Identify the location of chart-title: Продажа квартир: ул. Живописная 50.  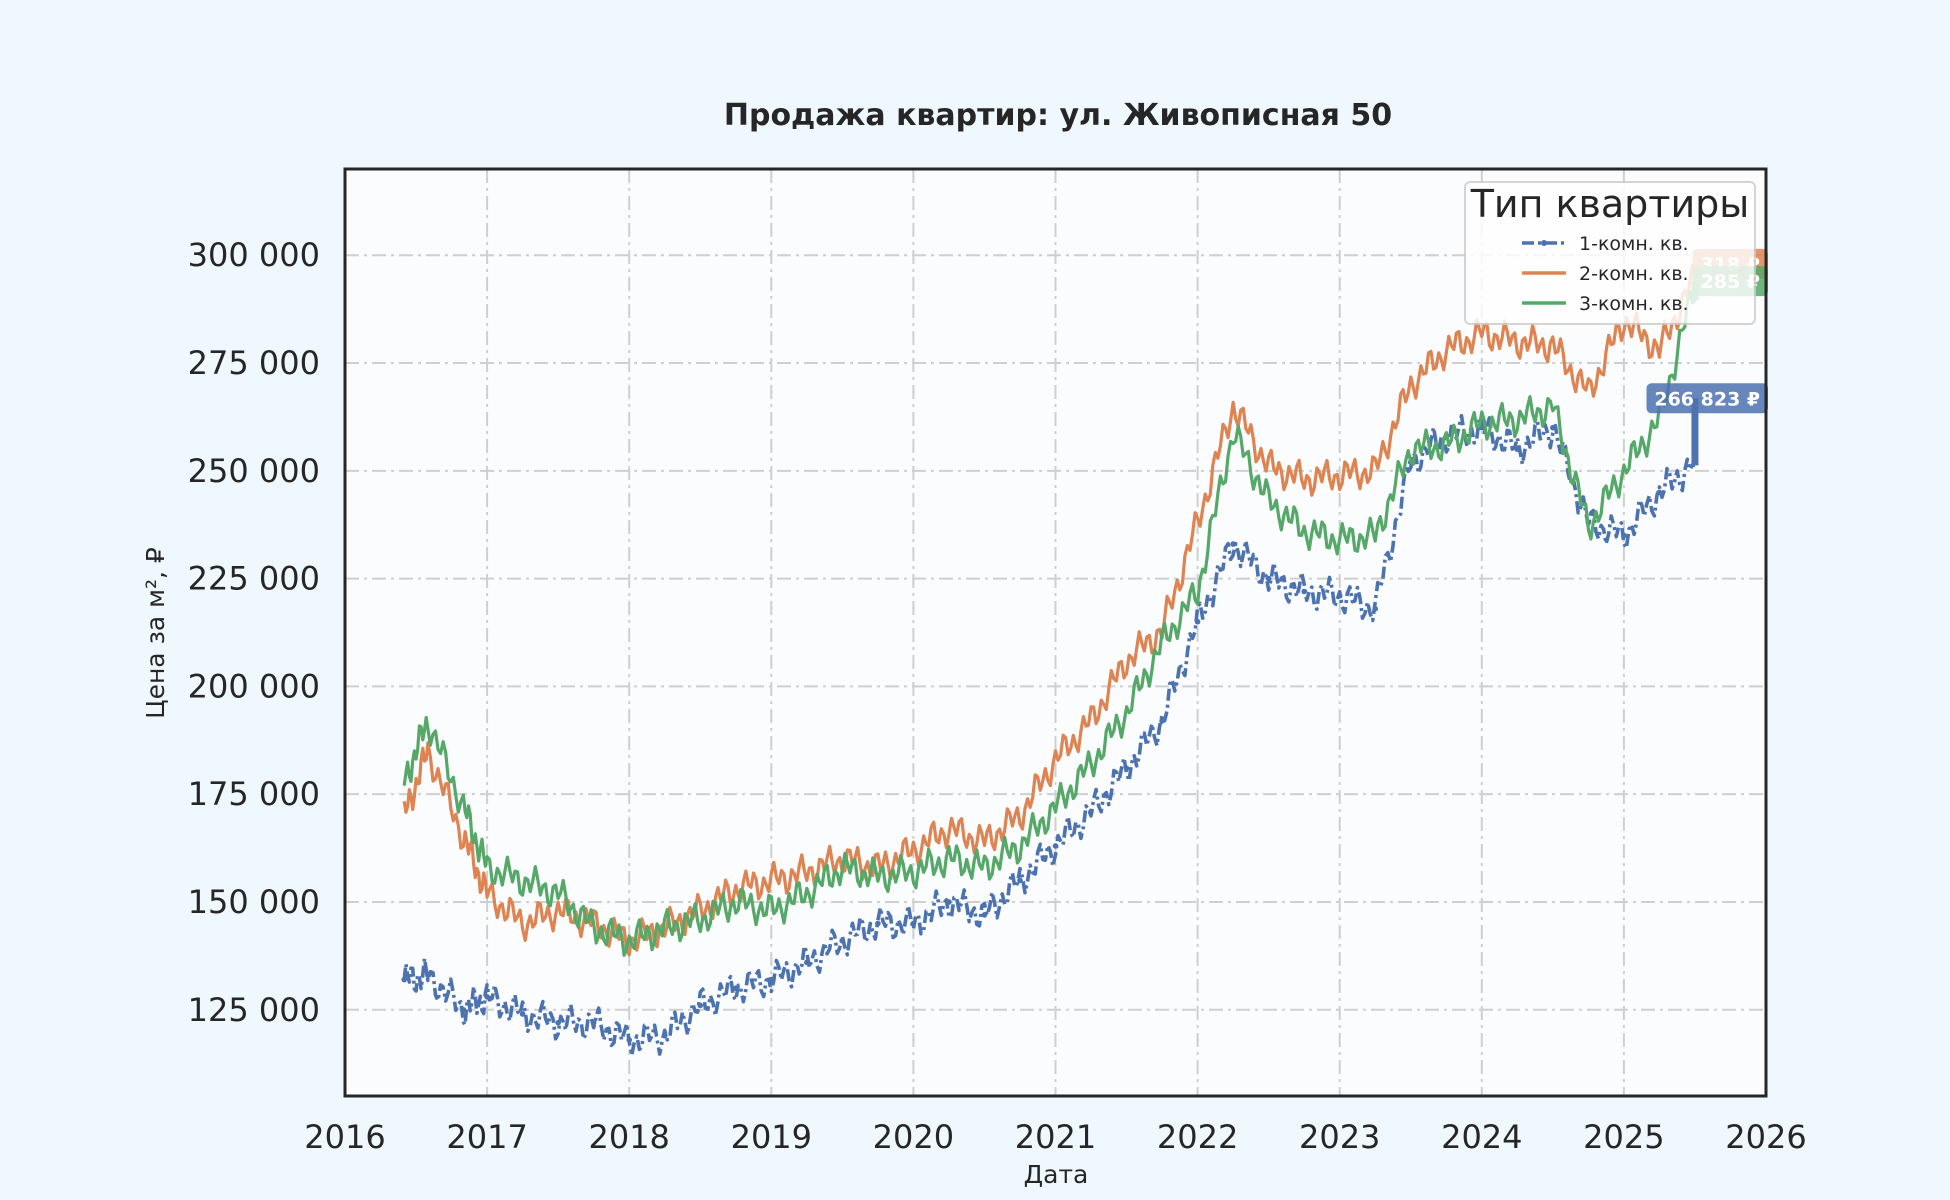
(1058, 115).